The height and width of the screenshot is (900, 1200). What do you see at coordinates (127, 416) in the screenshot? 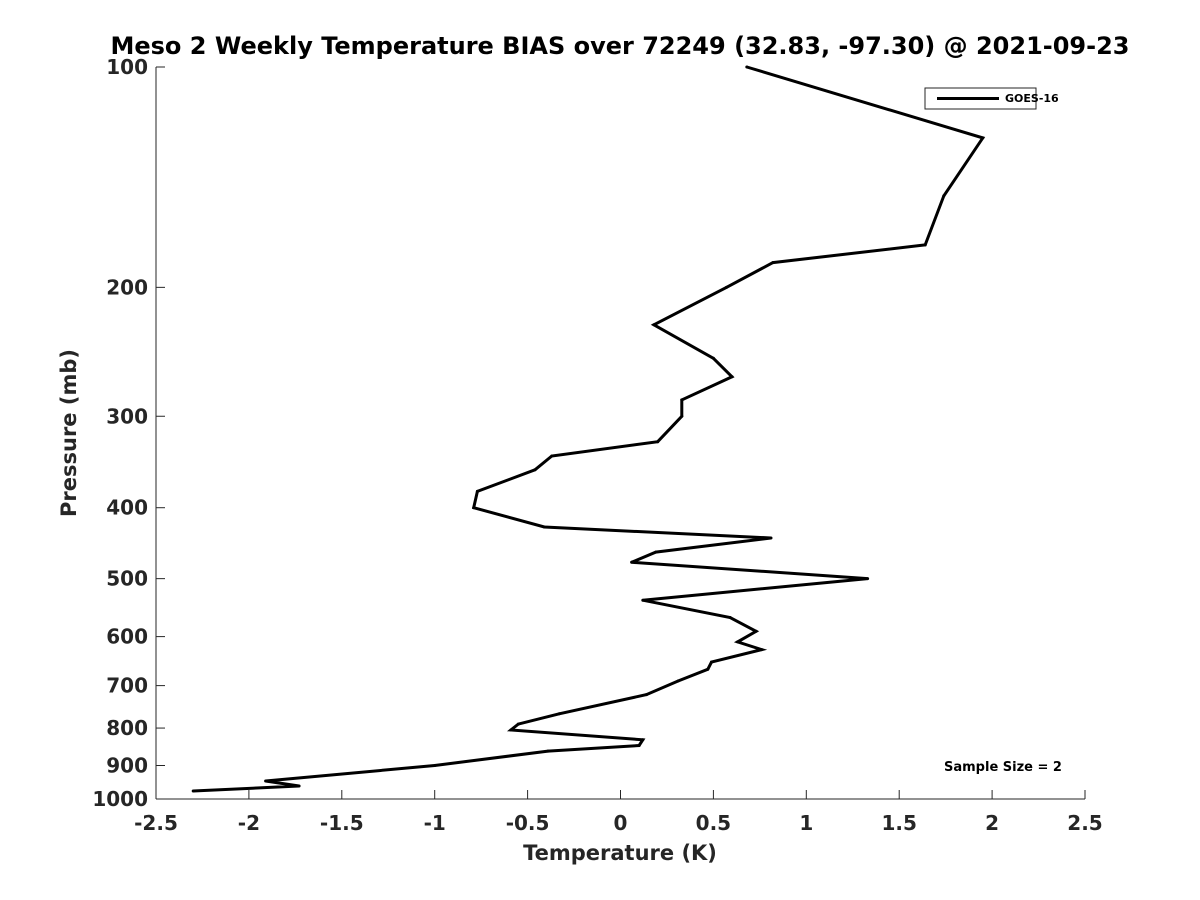
I see `y-tick-label: 300` at bounding box center [127, 416].